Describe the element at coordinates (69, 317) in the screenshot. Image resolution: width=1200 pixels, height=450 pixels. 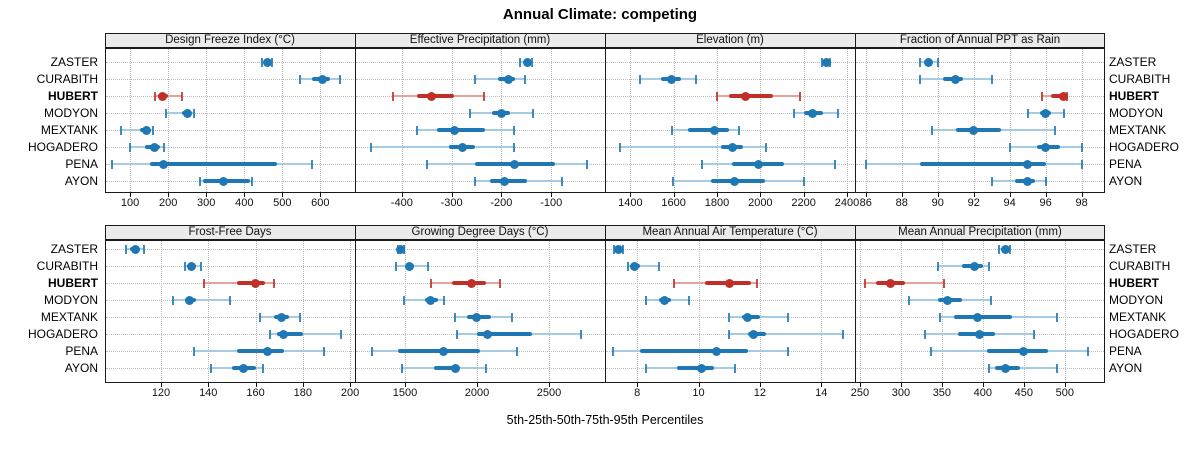
I see `station-label-left: MEXTANK` at that location.